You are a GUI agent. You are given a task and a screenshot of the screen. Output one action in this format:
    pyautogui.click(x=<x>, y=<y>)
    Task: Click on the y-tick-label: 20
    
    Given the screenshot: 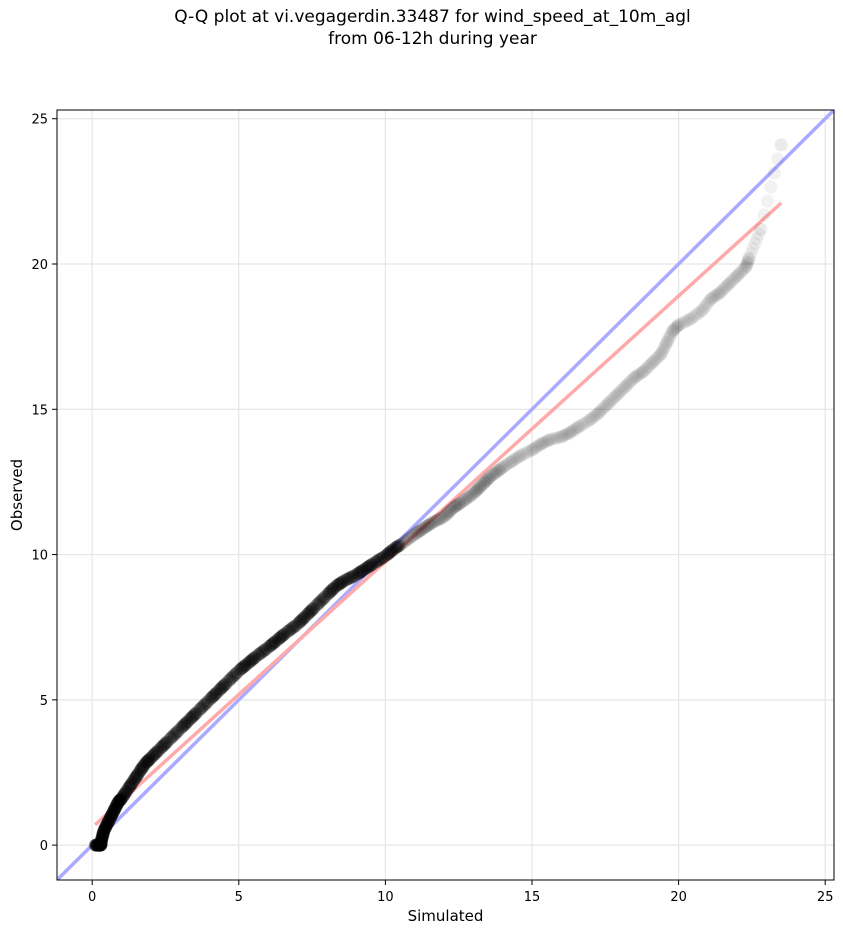 What is the action you would take?
    pyautogui.click(x=39, y=265)
    